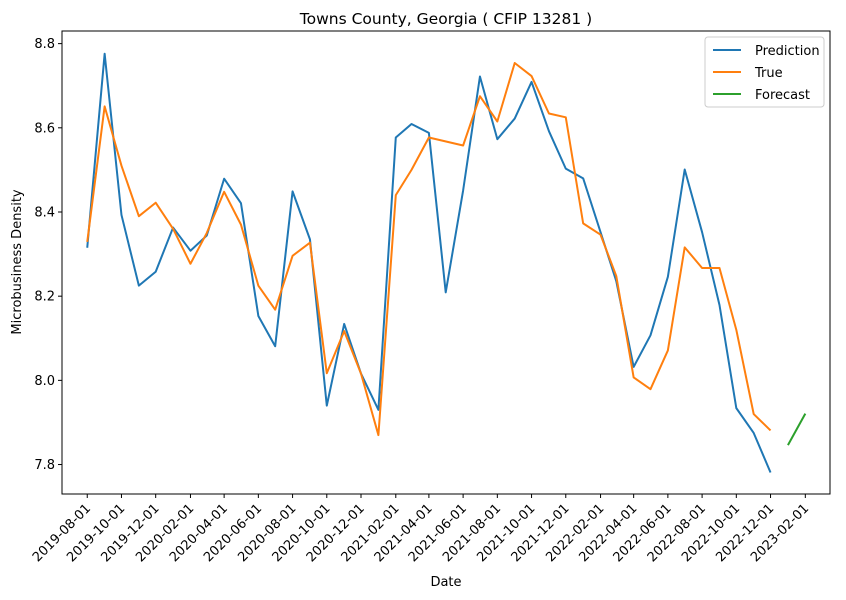  Describe the element at coordinates (44, 465) in the screenshot. I see `y-tick-label: 7.8` at that location.